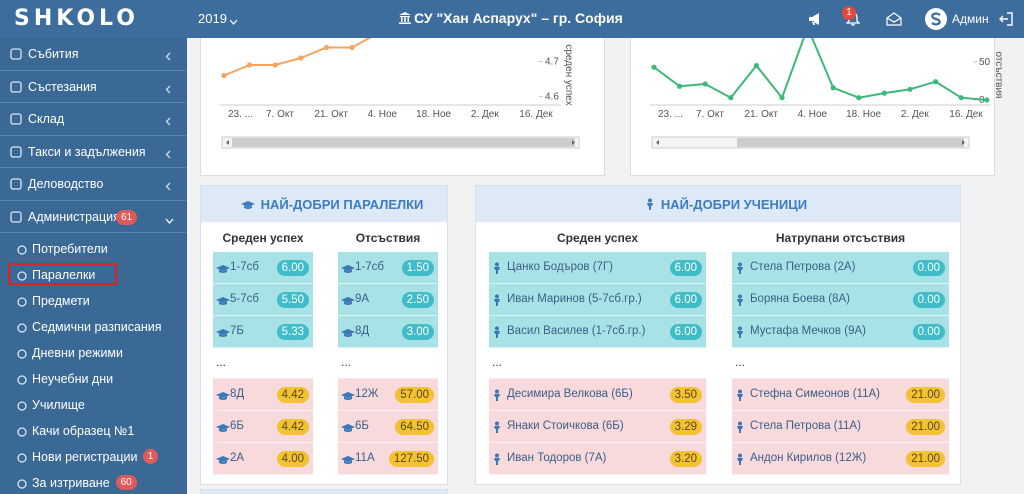 This screenshot has height=494, width=1024. I want to click on submenu-item: Дневни режими, so click(93, 353).